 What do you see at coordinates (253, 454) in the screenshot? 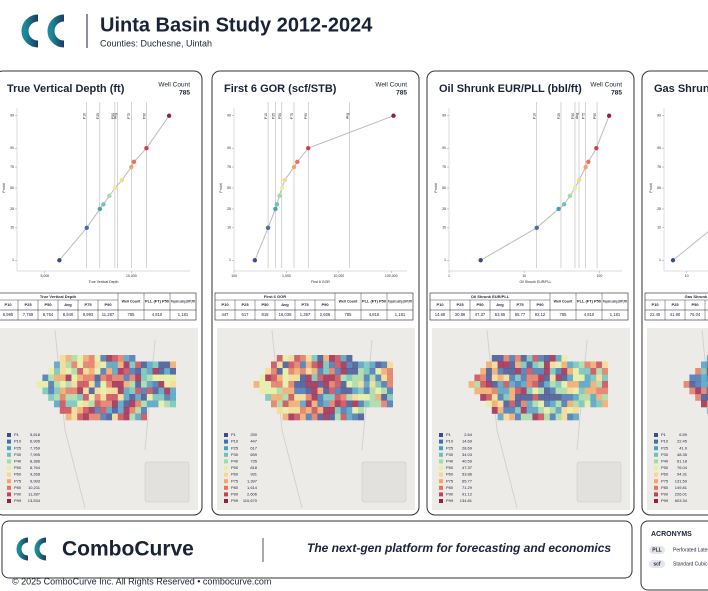
I see `legend-value: 659` at bounding box center [253, 454].